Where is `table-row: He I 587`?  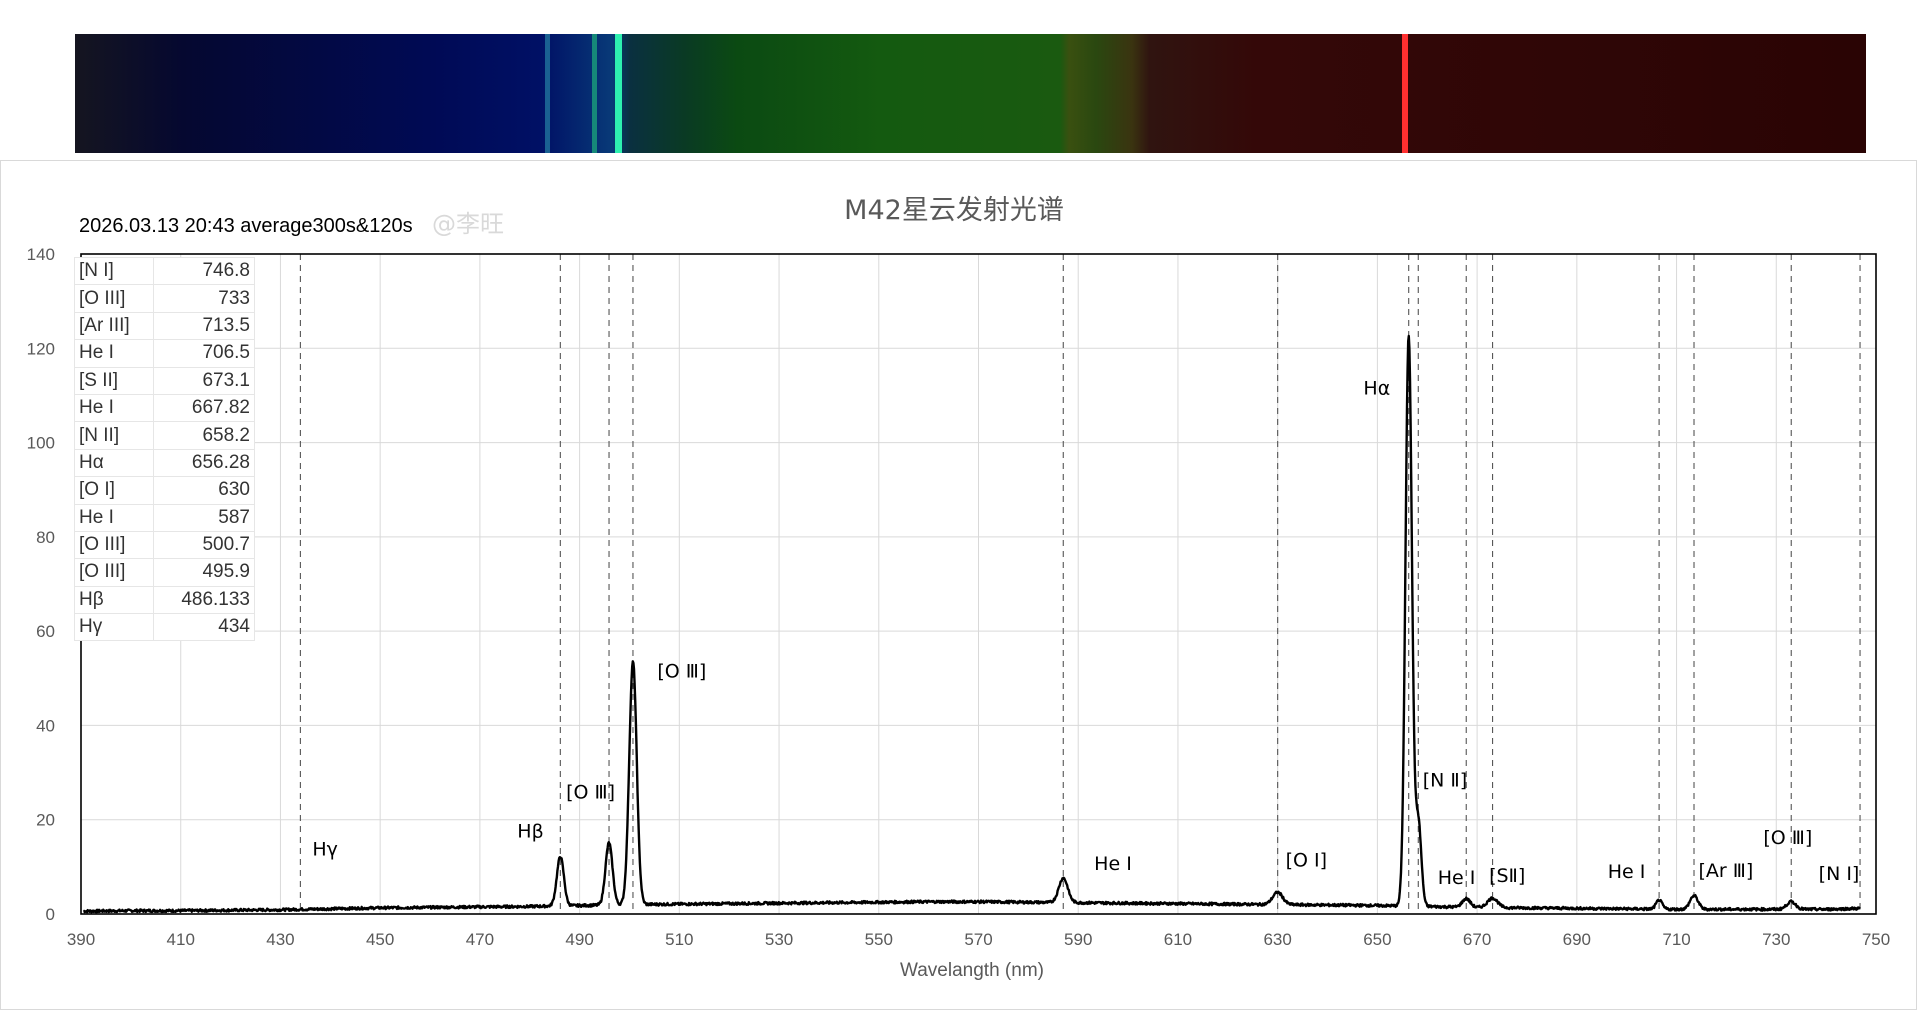
table-row: He I 587 is located at coordinates (164, 517).